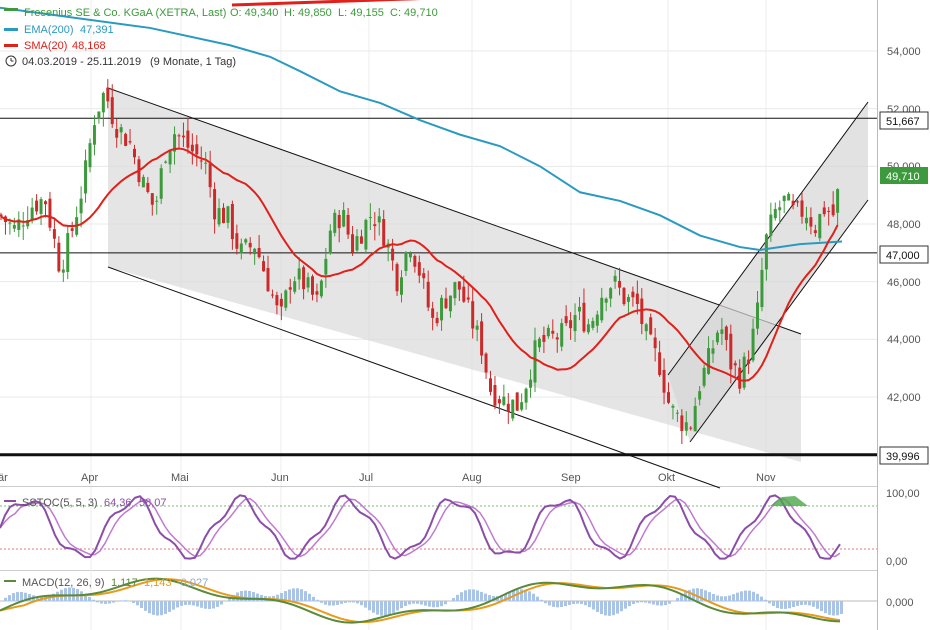 This screenshot has height=630, width=930. What do you see at coordinates (97, 30) in the screenshot?
I see `ema-legend-value: 47,391` at bounding box center [97, 30].